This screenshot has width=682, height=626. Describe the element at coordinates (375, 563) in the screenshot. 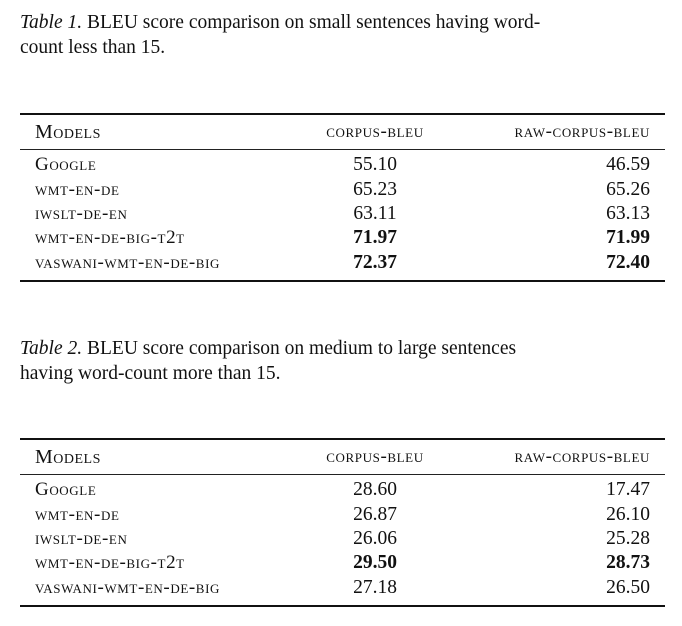

I see `corpus-bleu-value: 29.50` at that location.